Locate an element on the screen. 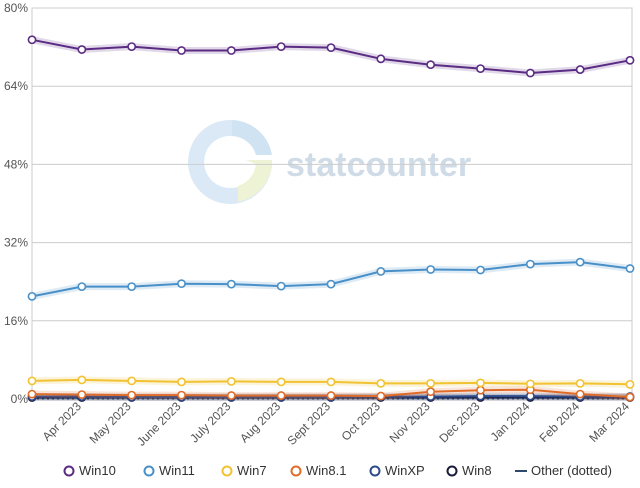 This screenshot has height=488, width=640. x-tick-label: Feb 2024 is located at coordinates (560, 422).